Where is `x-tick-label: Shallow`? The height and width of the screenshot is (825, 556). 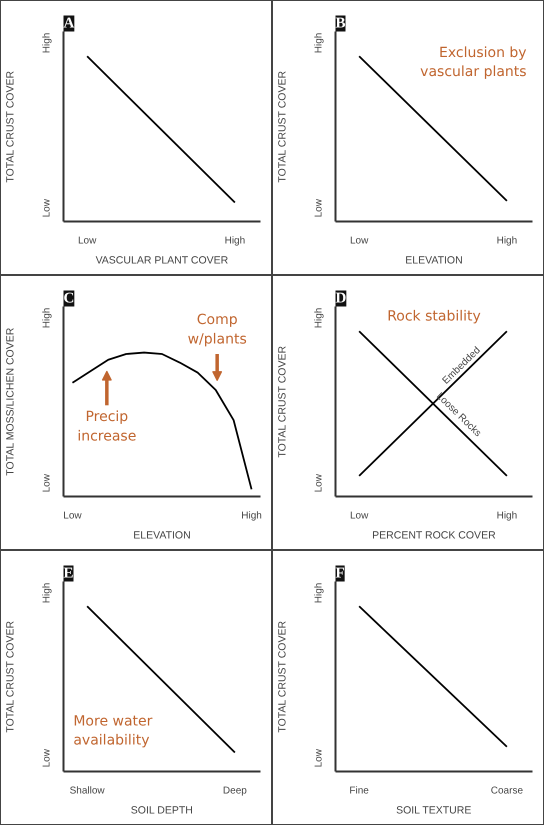
x-tick-label: Shallow is located at coordinates (88, 791).